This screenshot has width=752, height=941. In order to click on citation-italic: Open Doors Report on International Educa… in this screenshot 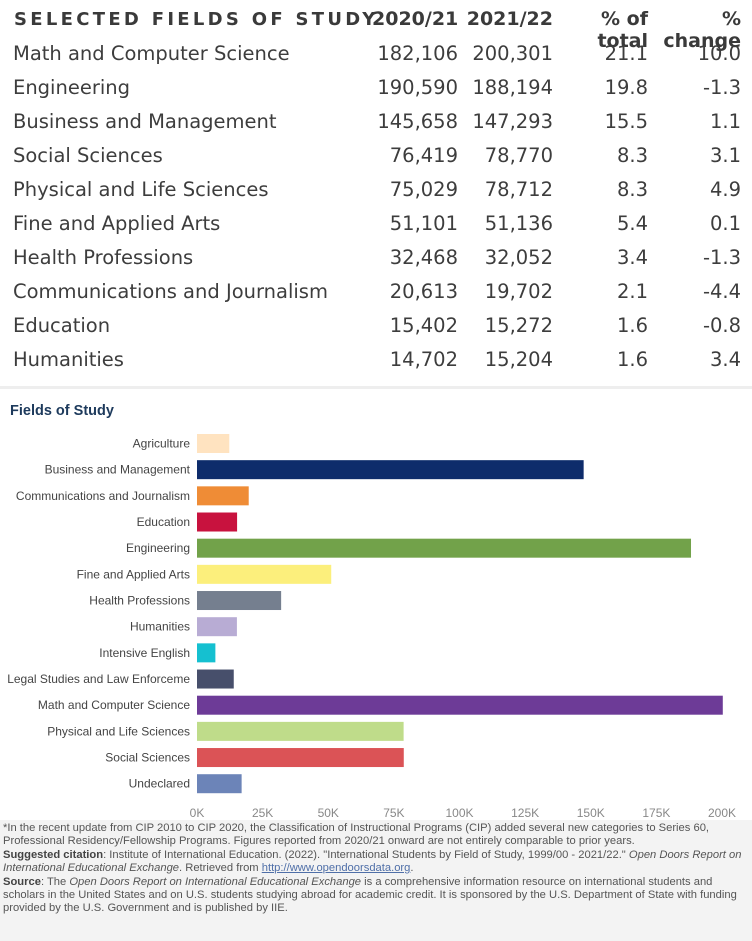, I will do `click(372, 861)`.